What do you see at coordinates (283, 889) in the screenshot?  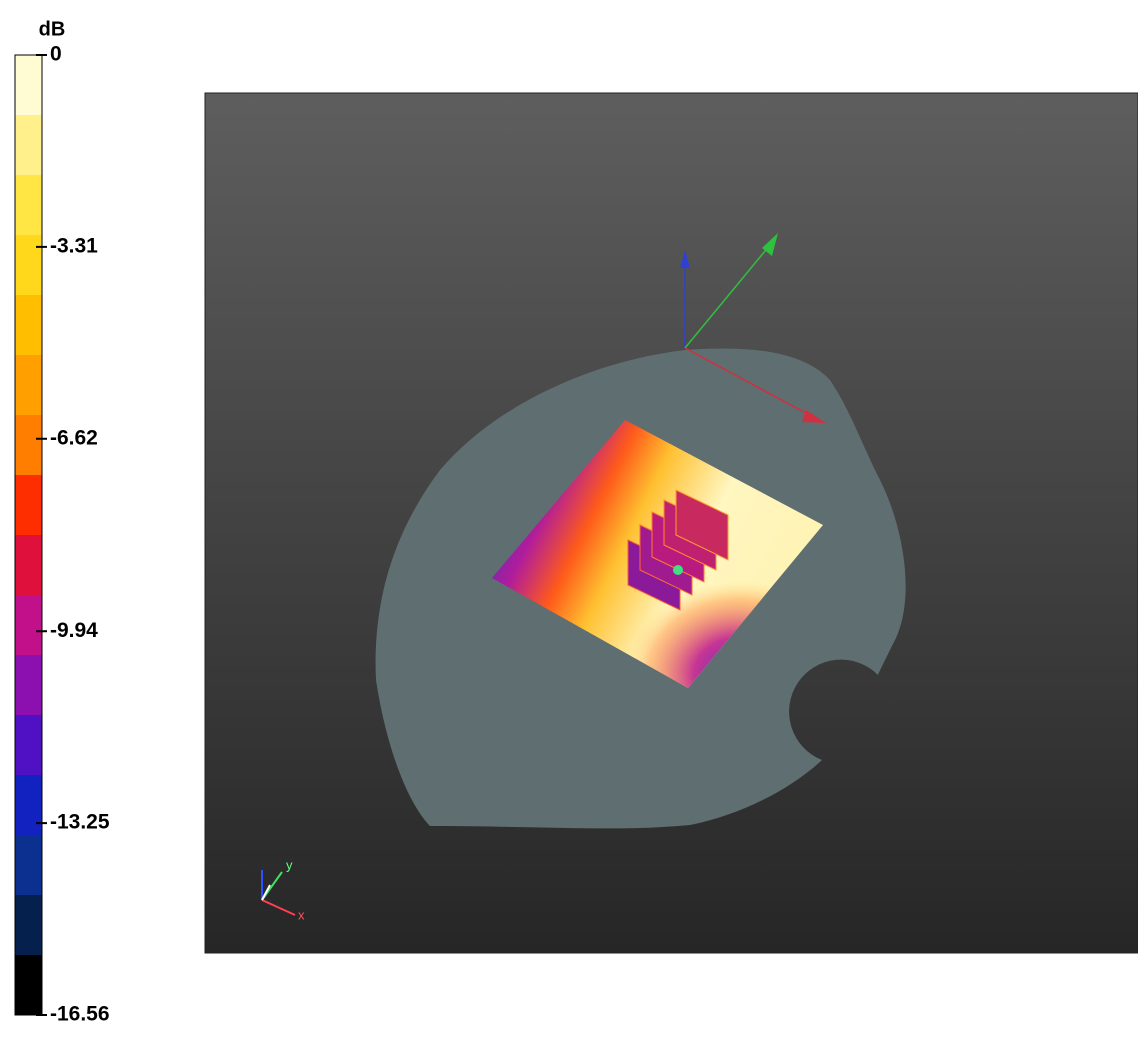 I see `corner-triad: y x` at bounding box center [283, 889].